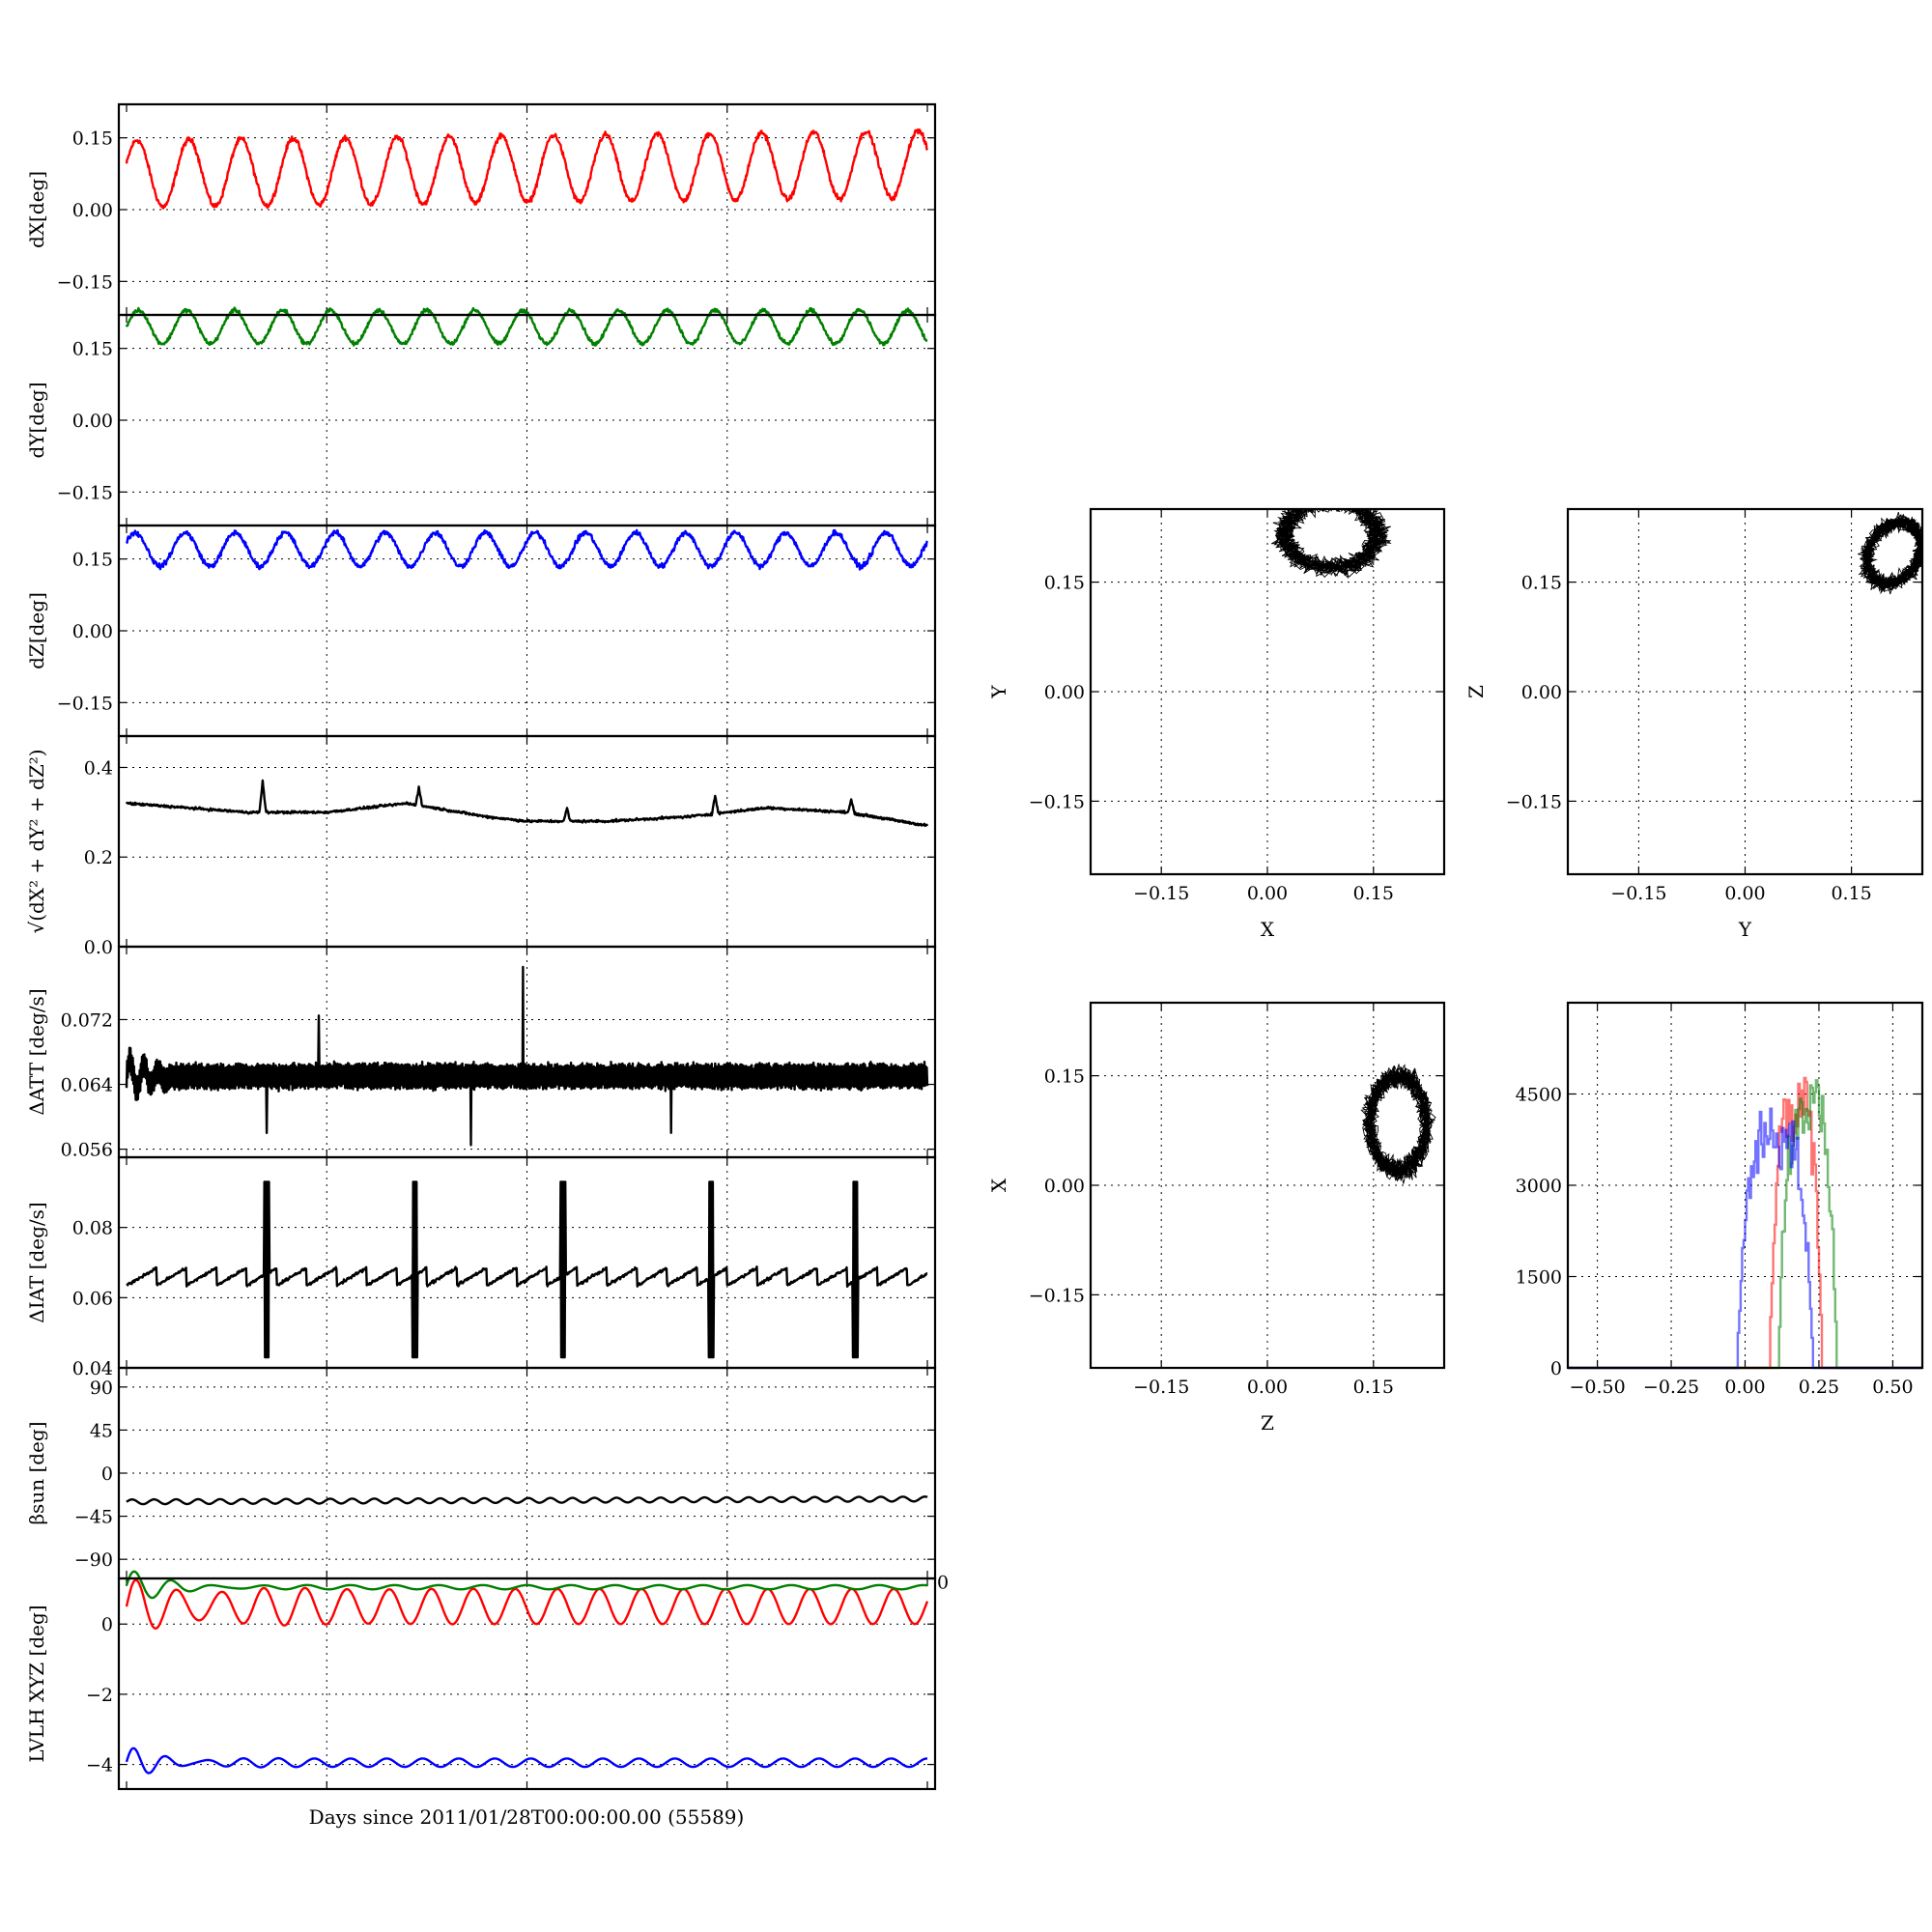 The width and height of the screenshot is (1932, 1932). Describe the element at coordinates (1745, 691) in the screenshot. I see `YZ-frame` at that location.